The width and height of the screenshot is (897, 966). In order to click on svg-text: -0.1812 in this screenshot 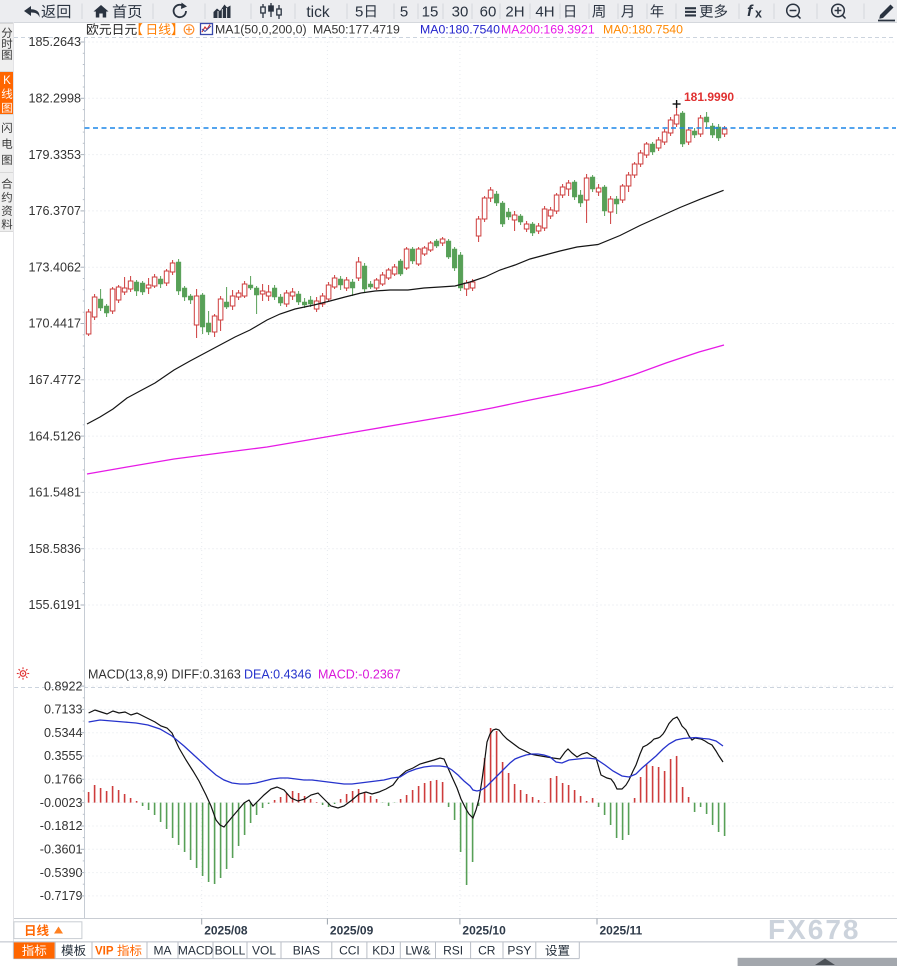, I will do `click(61, 826)`.